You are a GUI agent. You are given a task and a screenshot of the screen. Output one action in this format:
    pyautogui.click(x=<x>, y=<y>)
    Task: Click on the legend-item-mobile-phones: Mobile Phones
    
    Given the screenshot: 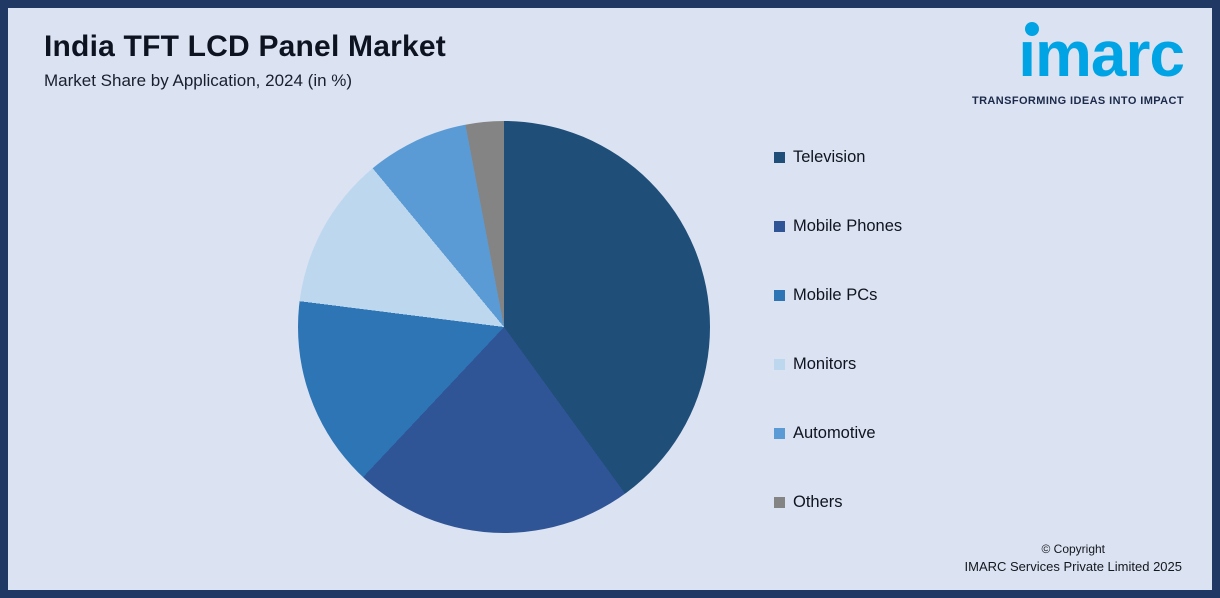 What is the action you would take?
    pyautogui.click(x=838, y=226)
    